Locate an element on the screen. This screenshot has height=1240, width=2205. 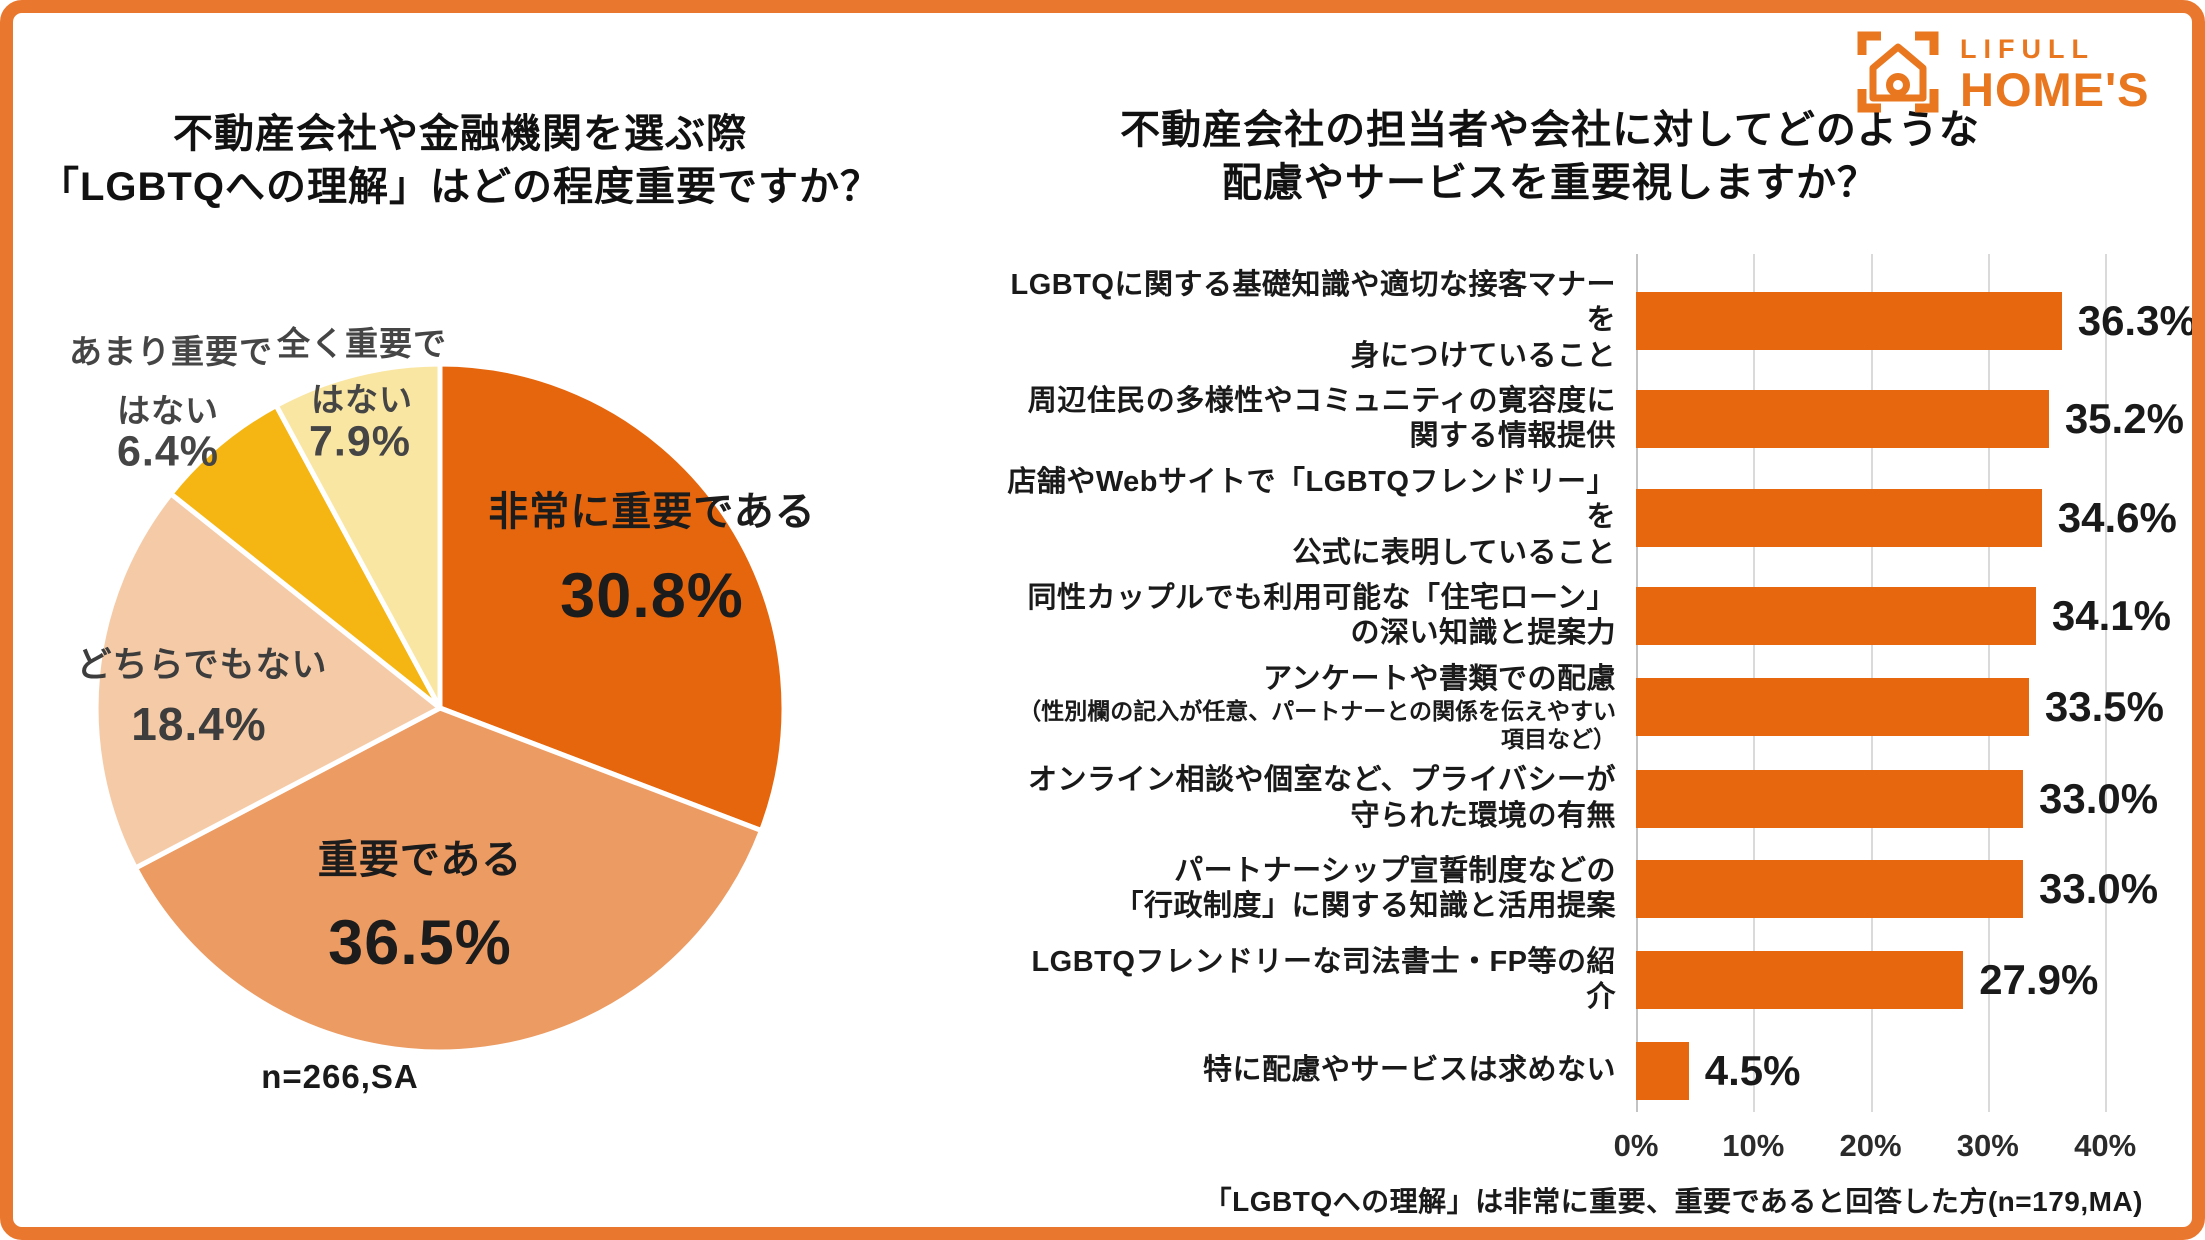
bar-row-1: 周辺住民の多様性やコミュニティの寛容度に関する情報提供 35.2% is located at coordinates (1594, 419).